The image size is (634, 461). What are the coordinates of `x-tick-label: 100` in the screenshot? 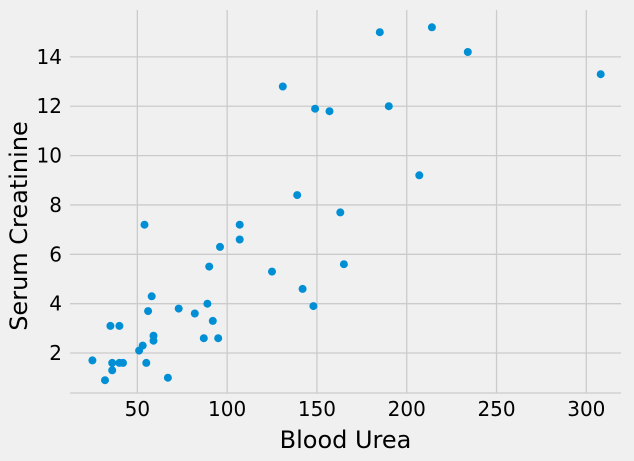 It's located at (227, 409).